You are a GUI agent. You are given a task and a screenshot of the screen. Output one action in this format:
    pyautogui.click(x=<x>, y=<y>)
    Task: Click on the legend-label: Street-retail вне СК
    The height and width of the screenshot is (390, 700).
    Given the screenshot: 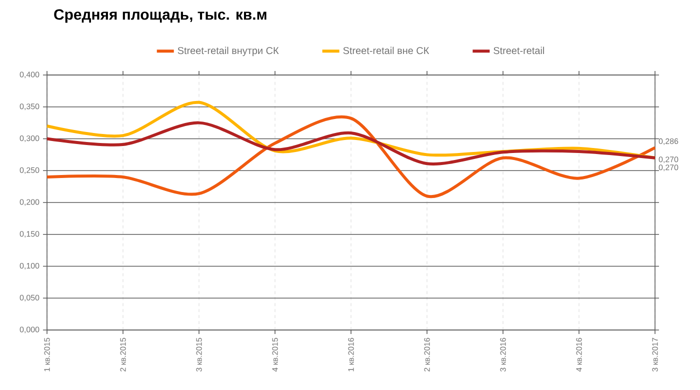 What is the action you would take?
    pyautogui.click(x=386, y=50)
    